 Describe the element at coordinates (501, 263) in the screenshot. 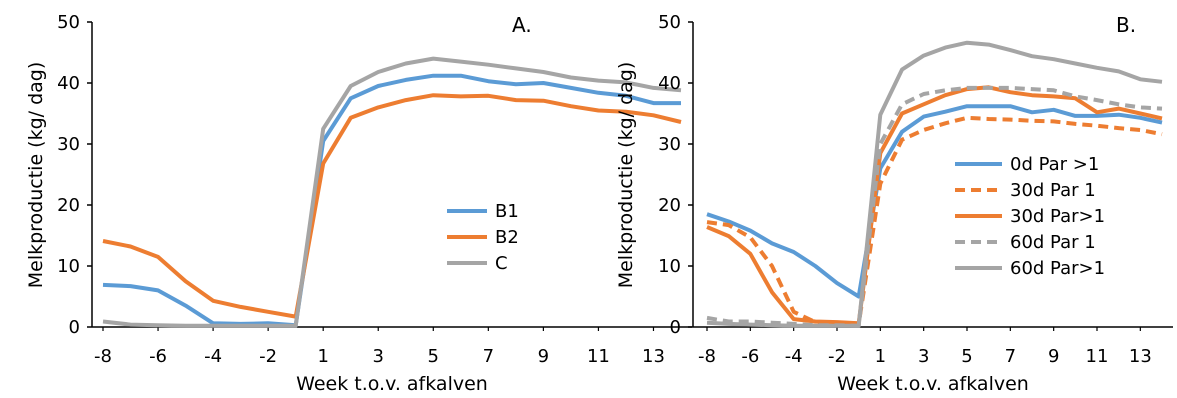

I see `legend-label: C` at that location.